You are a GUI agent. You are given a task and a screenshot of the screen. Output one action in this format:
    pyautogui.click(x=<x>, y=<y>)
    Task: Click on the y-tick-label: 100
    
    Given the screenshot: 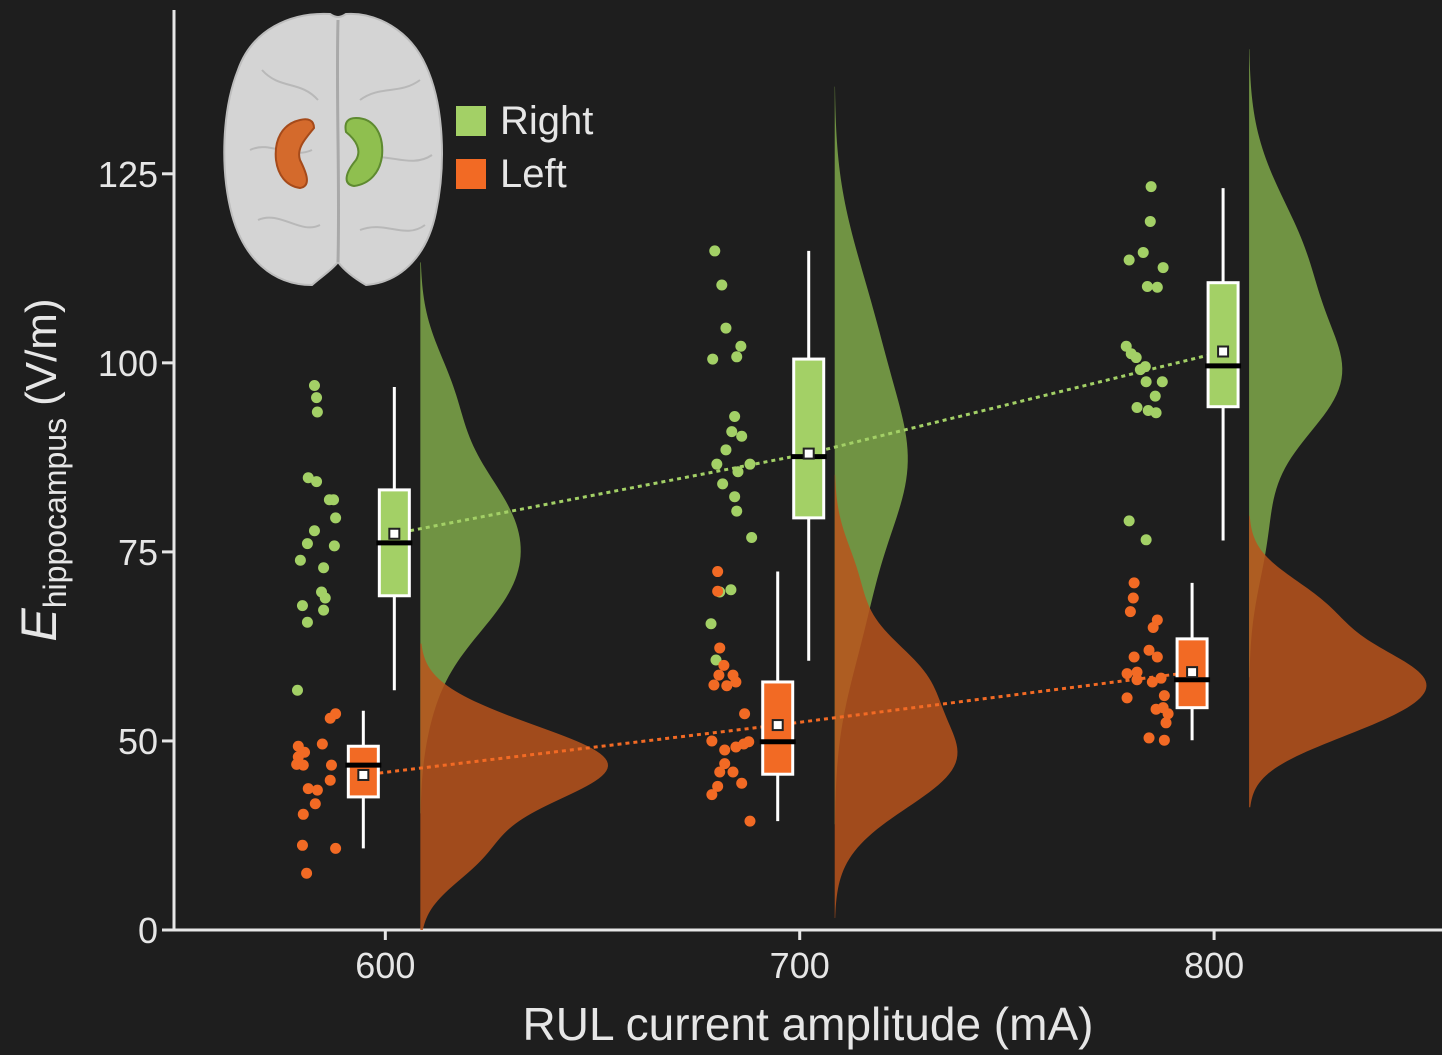 What is the action you would take?
    pyautogui.click(x=128, y=363)
    